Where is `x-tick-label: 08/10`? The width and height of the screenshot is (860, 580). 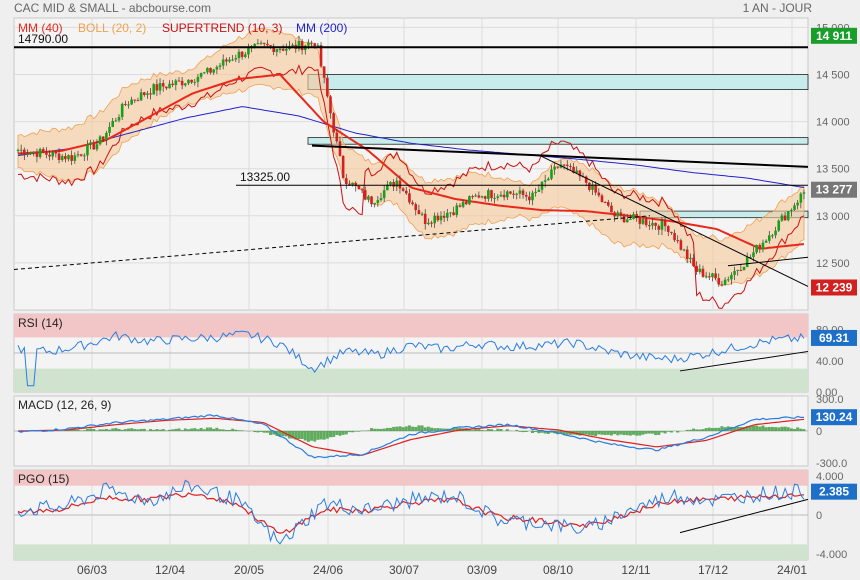 x-tick-label: 08/10 is located at coordinates (558, 570).